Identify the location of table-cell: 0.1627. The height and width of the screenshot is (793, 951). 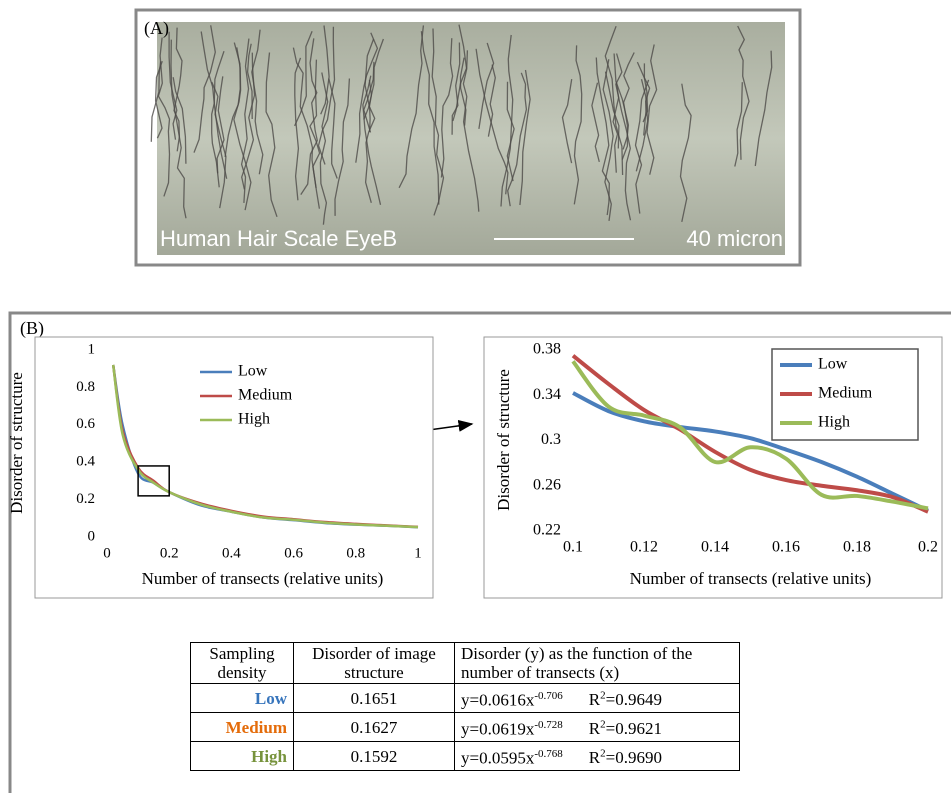
(374, 727).